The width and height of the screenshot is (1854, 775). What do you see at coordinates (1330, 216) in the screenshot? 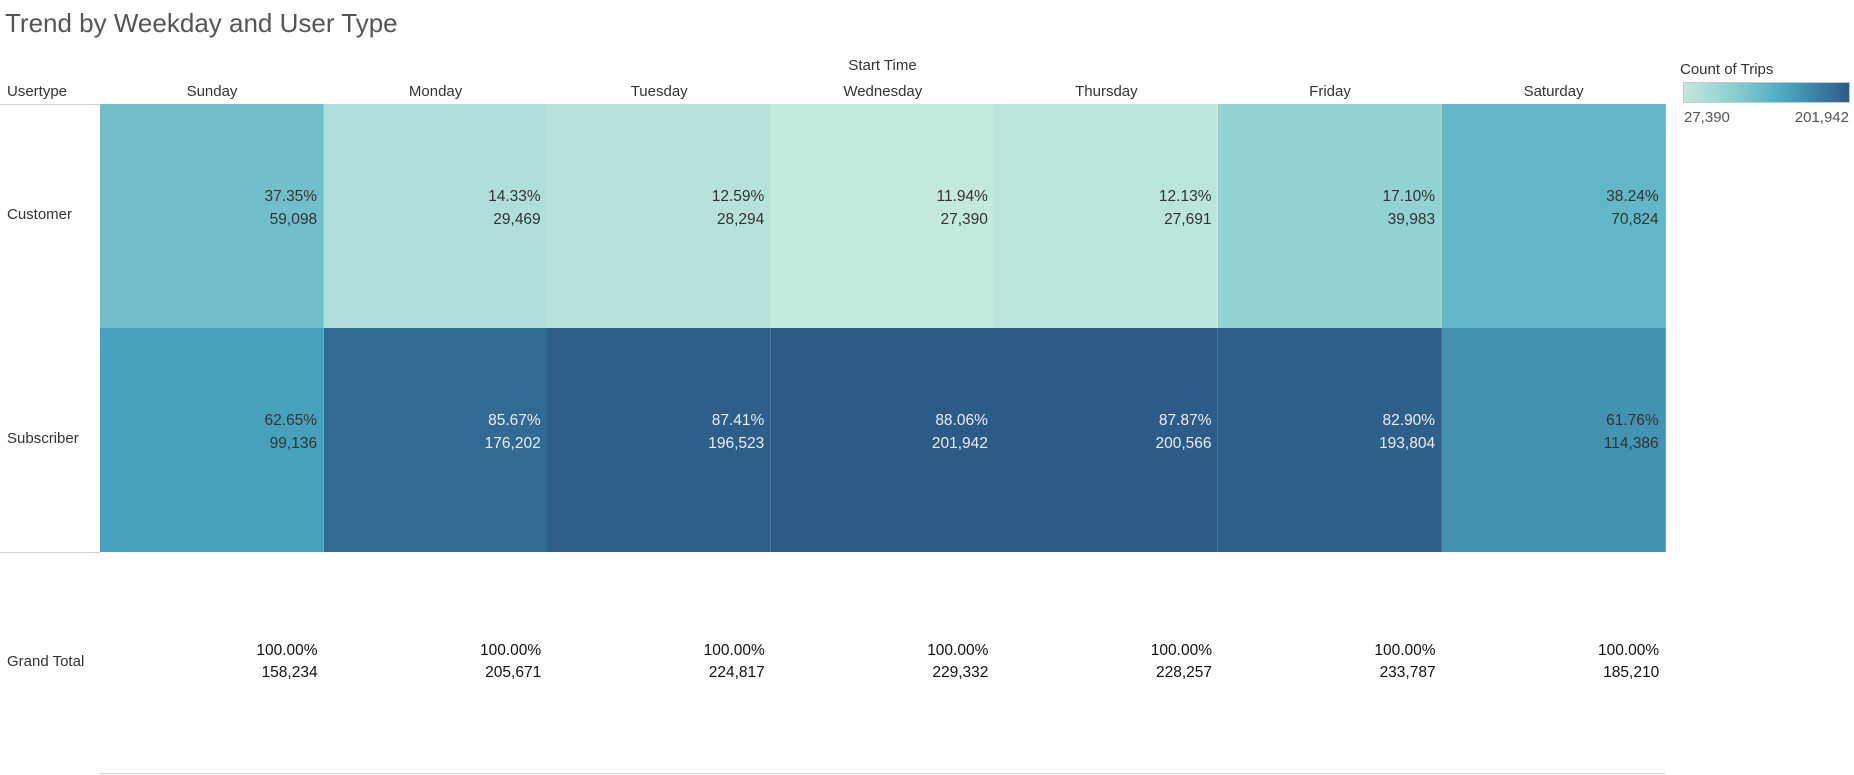
I see `heatmap-cell: 17.10% 39,983` at bounding box center [1330, 216].